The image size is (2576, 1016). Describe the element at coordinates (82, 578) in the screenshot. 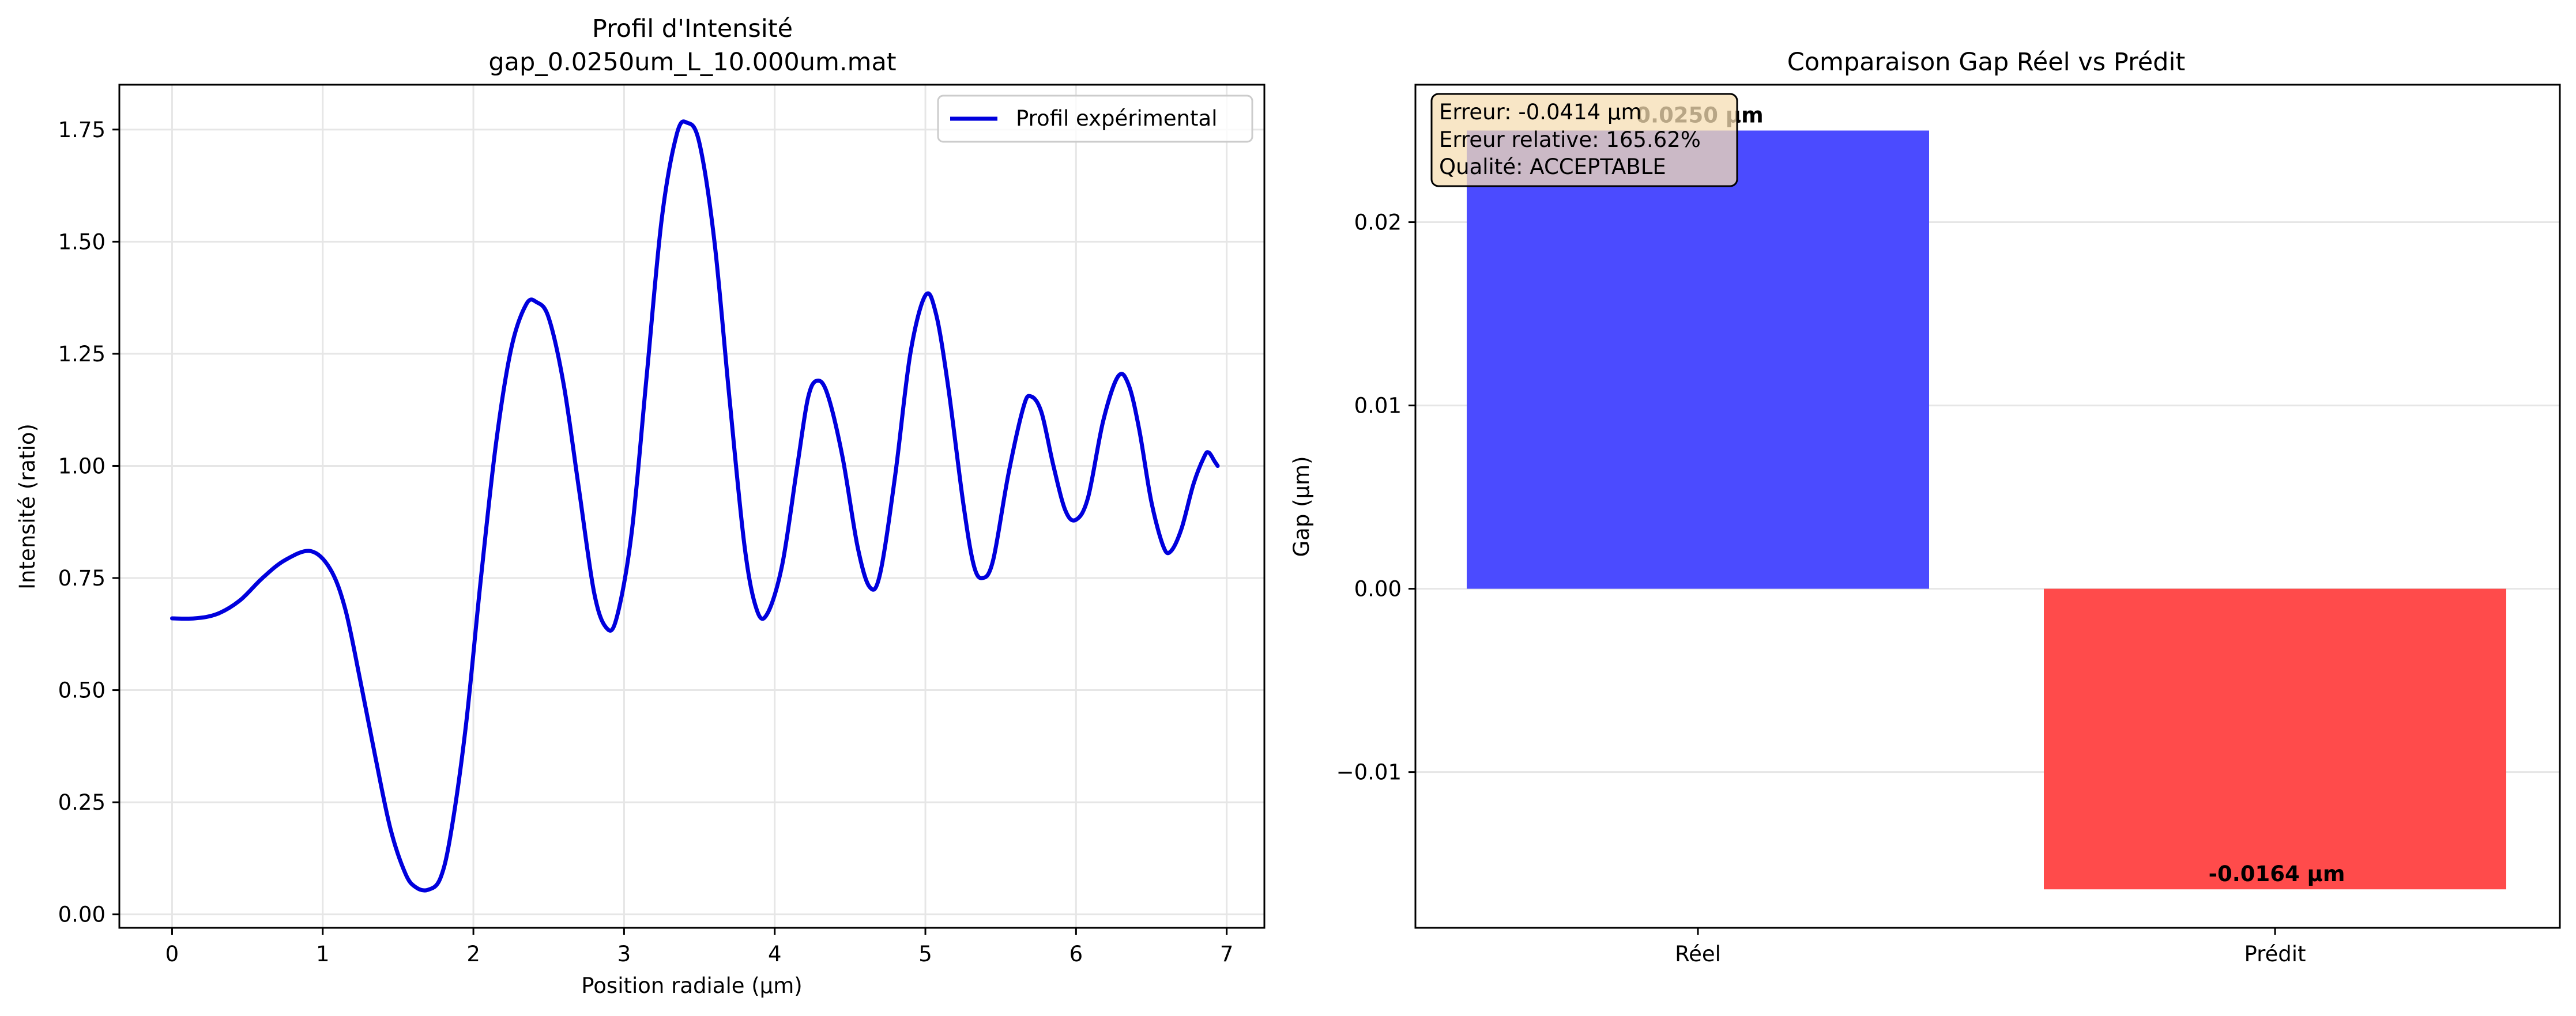

I see `y-tick-label: 0.75` at that location.